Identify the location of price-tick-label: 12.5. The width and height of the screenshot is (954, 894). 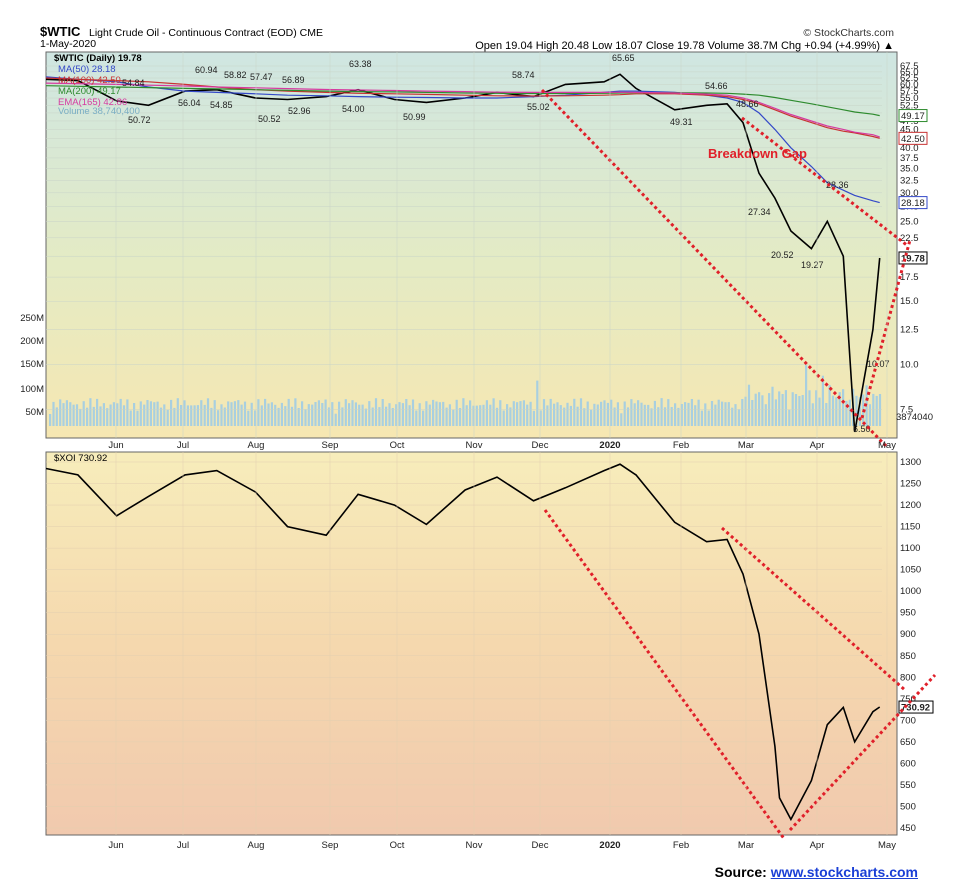
(909, 330).